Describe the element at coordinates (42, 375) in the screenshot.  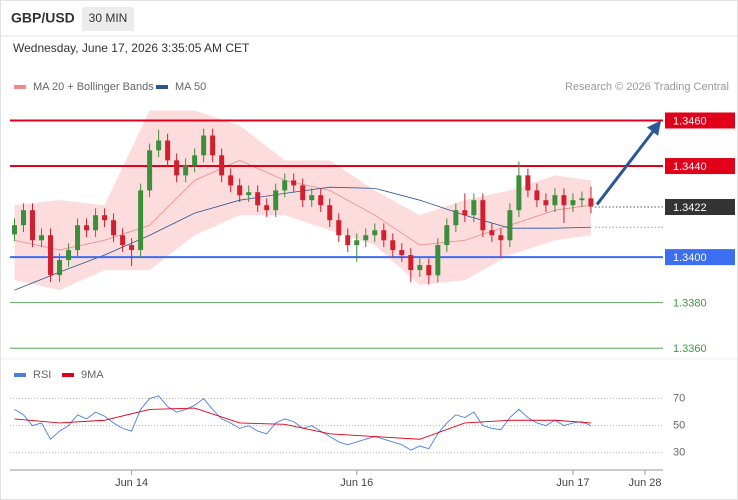
I see `legend-label: RSI` at that location.